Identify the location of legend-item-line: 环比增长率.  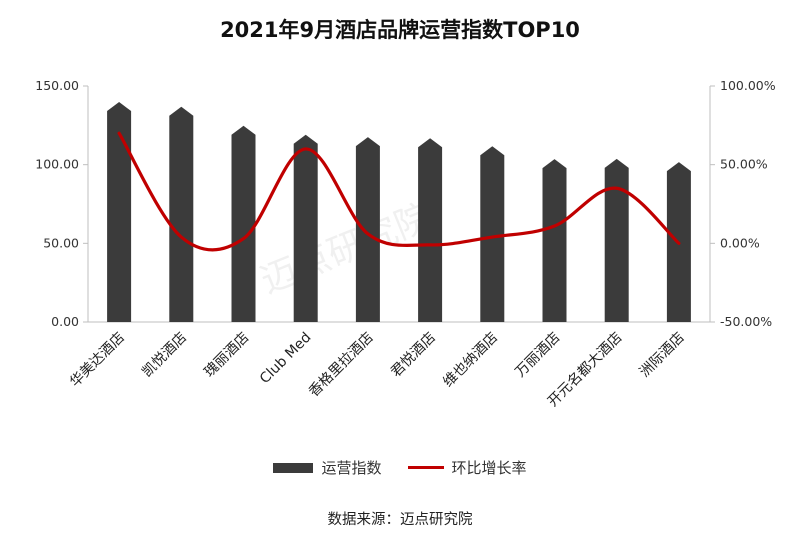
(467, 467).